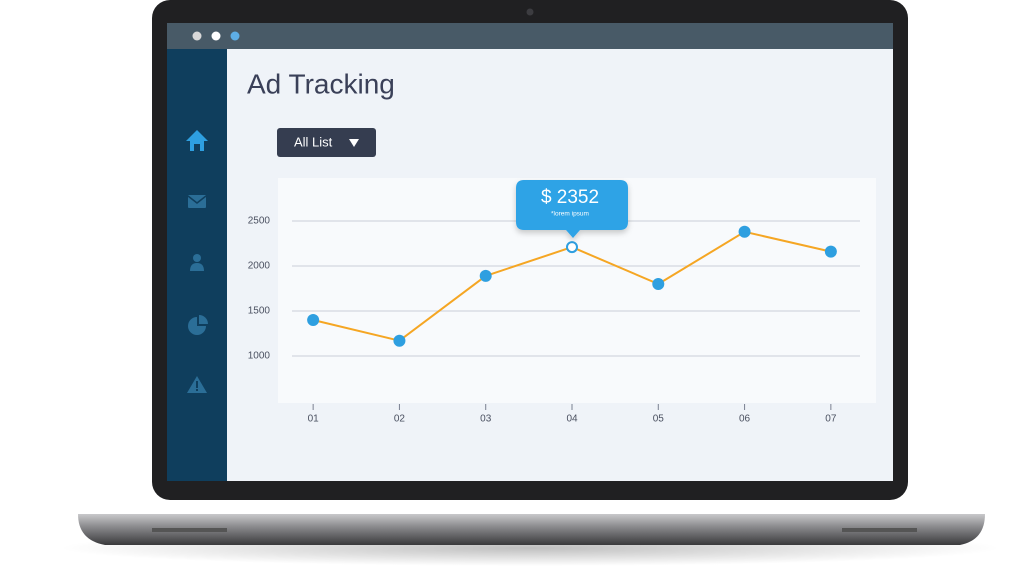  I want to click on mail-icon, so click(197, 201).